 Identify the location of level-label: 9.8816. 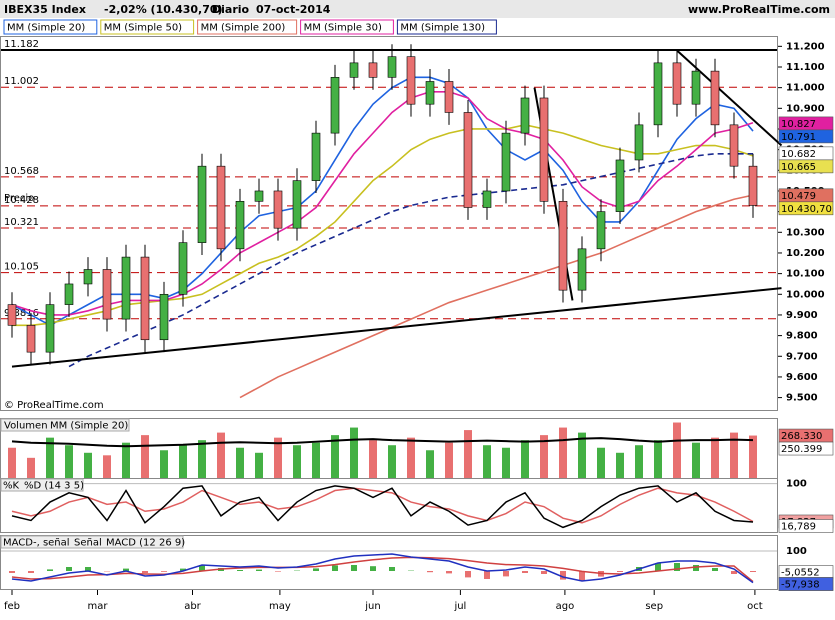
(21, 313).